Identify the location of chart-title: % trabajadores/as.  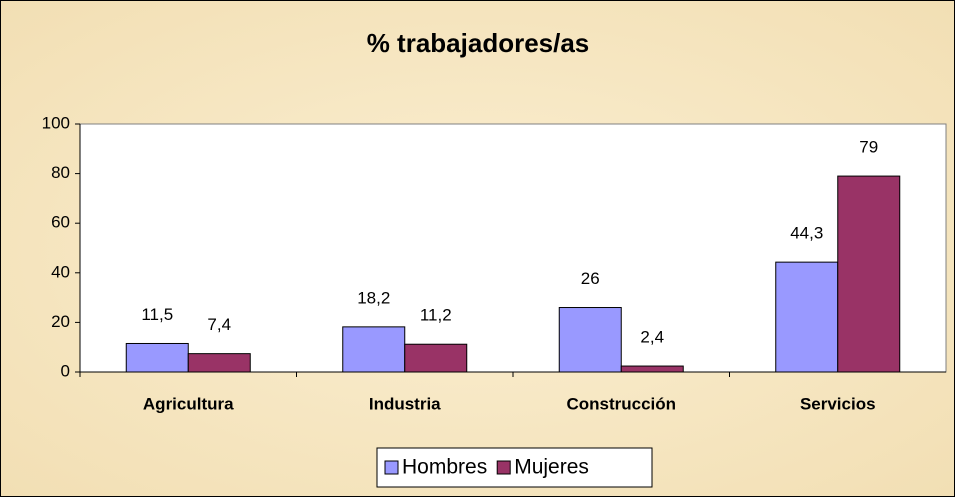
(478, 43).